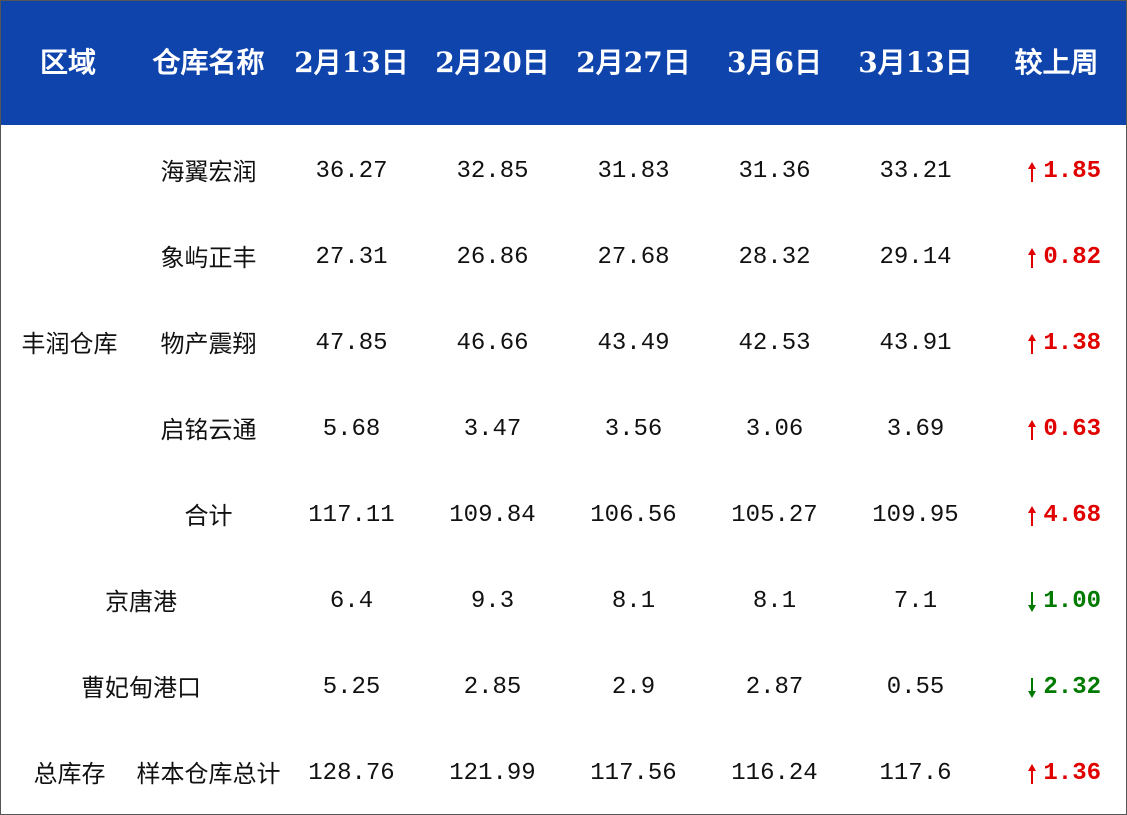 This screenshot has width=1127, height=815. What do you see at coordinates (69, 344) in the screenshot?
I see `region-name: 丰润仓库` at bounding box center [69, 344].